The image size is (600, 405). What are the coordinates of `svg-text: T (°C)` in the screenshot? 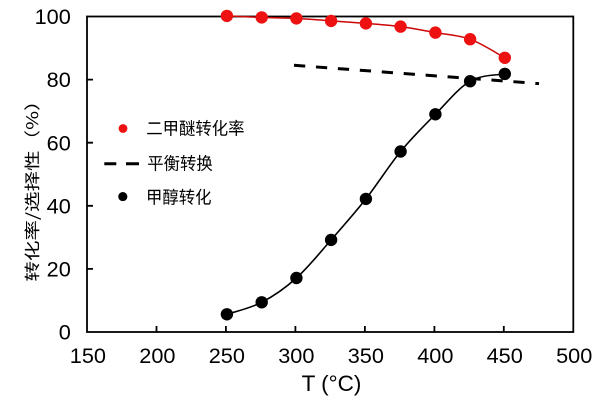 It's located at (332, 383).